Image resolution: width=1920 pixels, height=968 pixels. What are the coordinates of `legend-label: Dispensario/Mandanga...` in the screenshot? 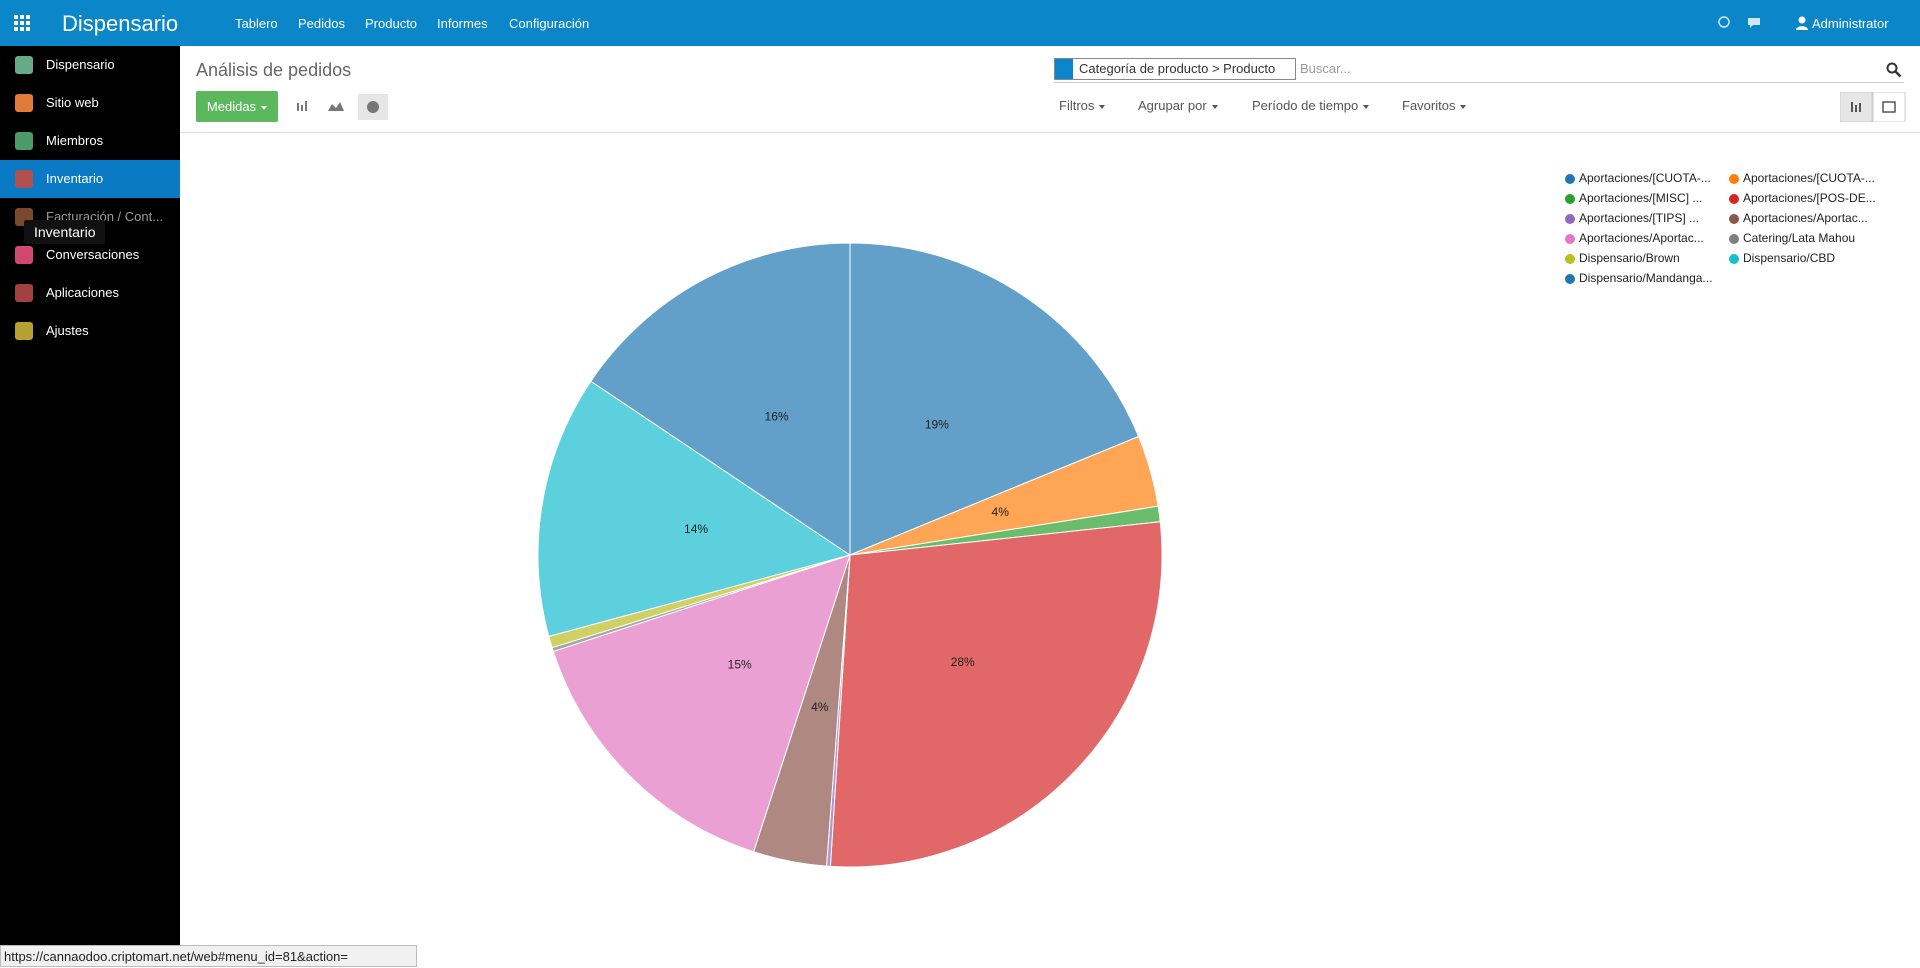 It's located at (1645, 278).